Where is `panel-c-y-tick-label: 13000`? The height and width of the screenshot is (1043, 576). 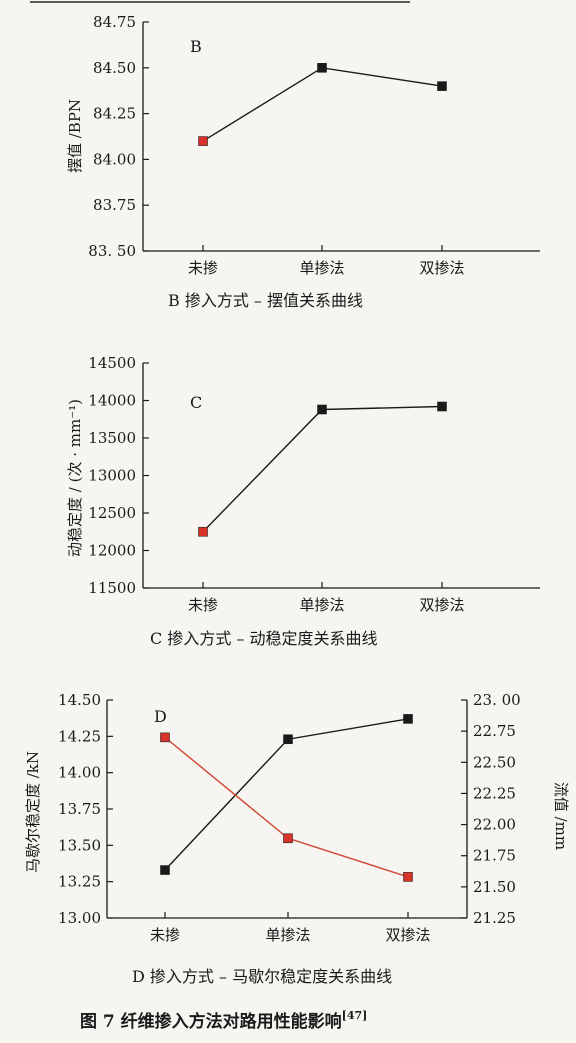 panel-c-y-tick-label: 13000 is located at coordinates (112, 476).